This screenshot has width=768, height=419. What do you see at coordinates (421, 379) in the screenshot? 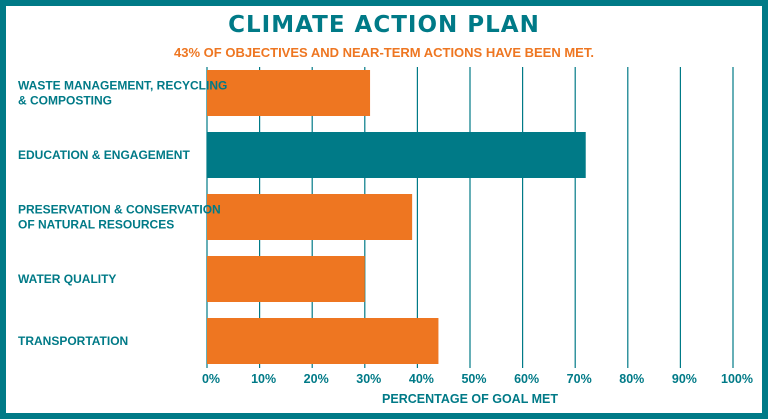
I see `tick-label: 40%` at bounding box center [421, 379].